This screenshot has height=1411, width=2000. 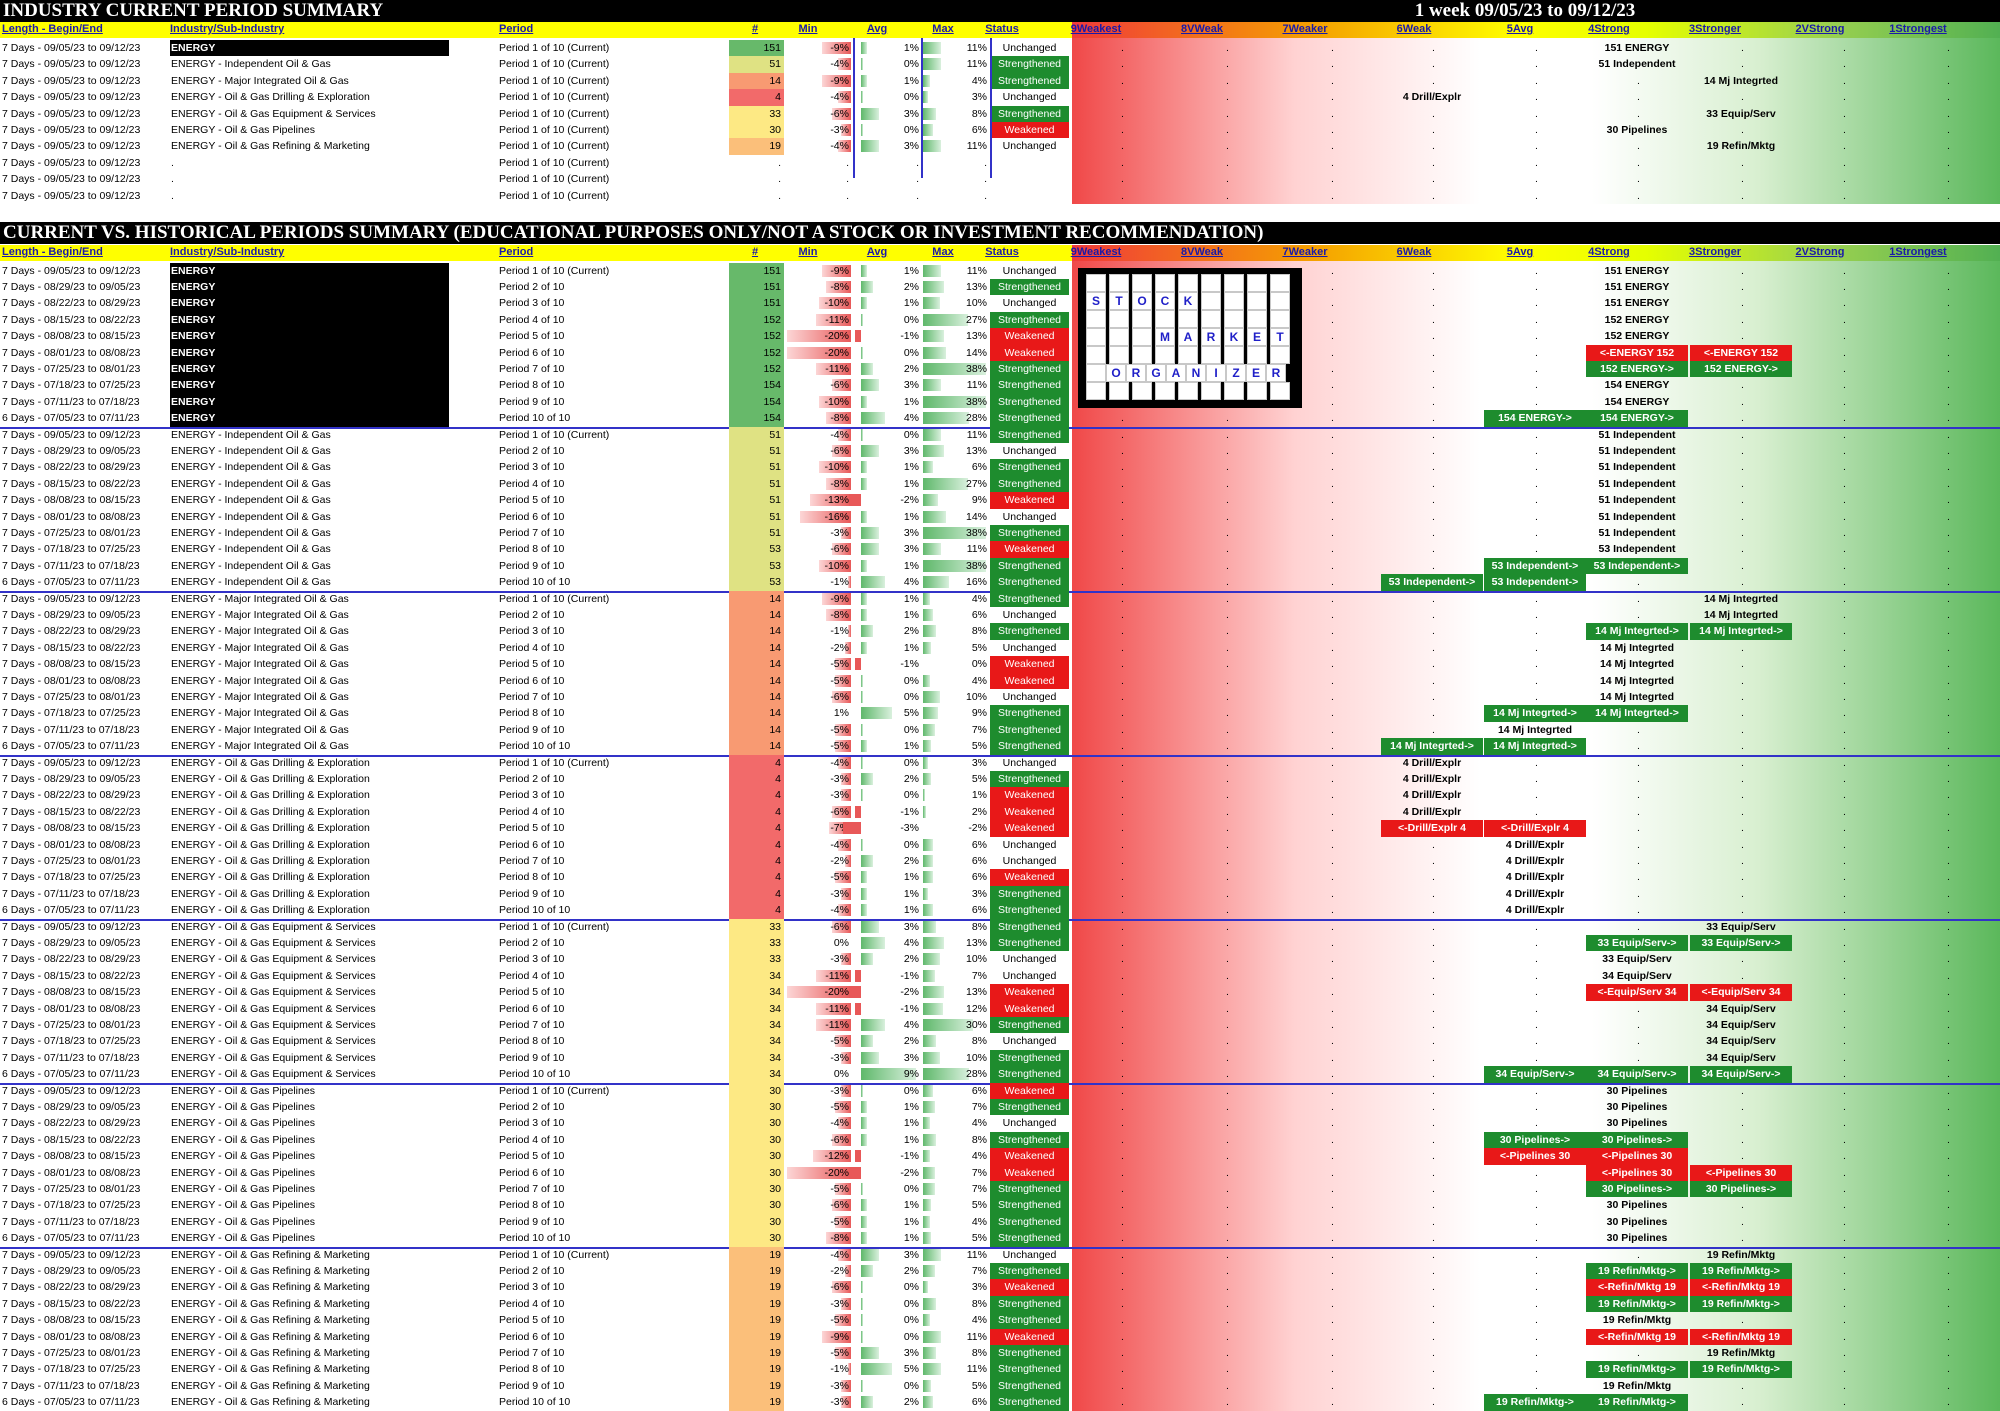 I want to click on rank-marker: 30 Pipelines, so click(x=1637, y=1090).